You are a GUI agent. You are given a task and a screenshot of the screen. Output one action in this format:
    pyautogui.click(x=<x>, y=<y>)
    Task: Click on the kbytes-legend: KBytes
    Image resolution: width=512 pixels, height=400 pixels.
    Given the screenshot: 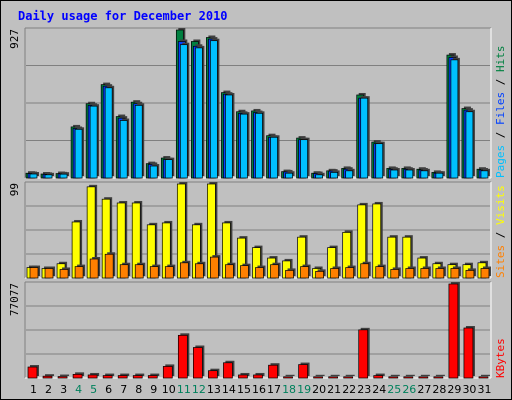 What is the action you would take?
    pyautogui.click(x=500, y=358)
    